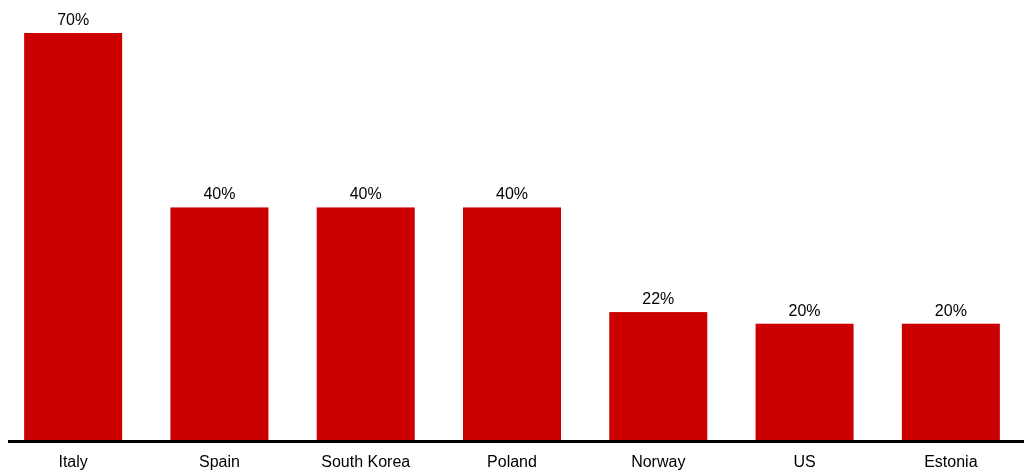 This screenshot has width=1024, height=471. What do you see at coordinates (366, 461) in the screenshot?
I see `x-tick-label: South Korea` at bounding box center [366, 461].